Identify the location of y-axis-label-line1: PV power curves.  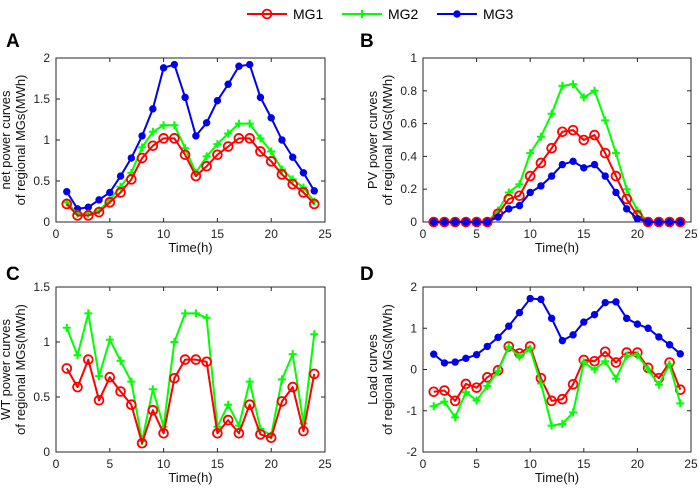
(372, 139).